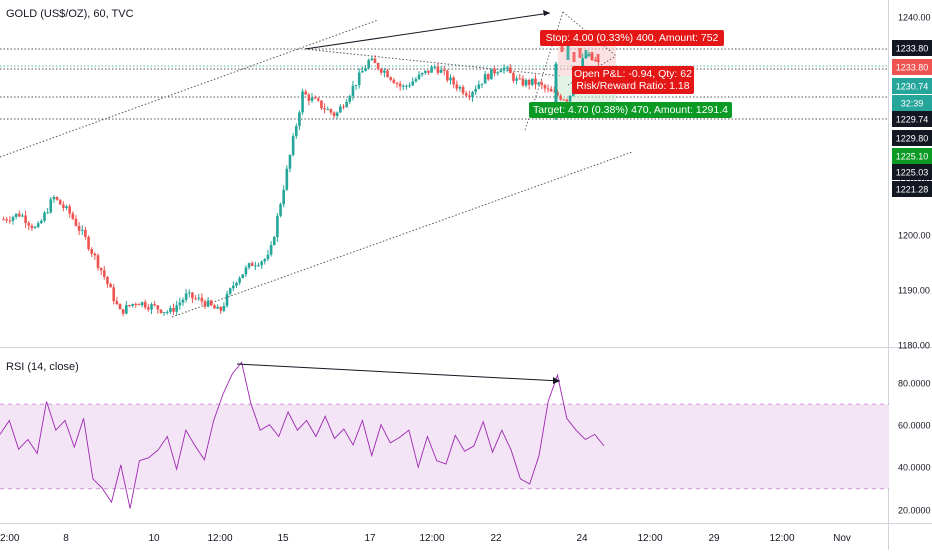  What do you see at coordinates (912, 49) in the screenshot?
I see `price-tag-label: 1233.80` at bounding box center [912, 49].